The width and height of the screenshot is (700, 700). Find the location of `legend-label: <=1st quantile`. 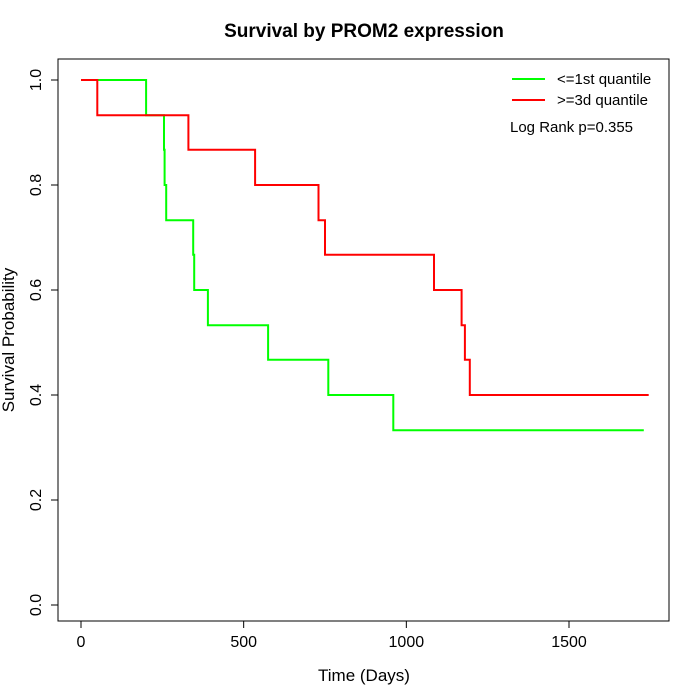

legend-label: <=1st quantile is located at coordinates (604, 79).